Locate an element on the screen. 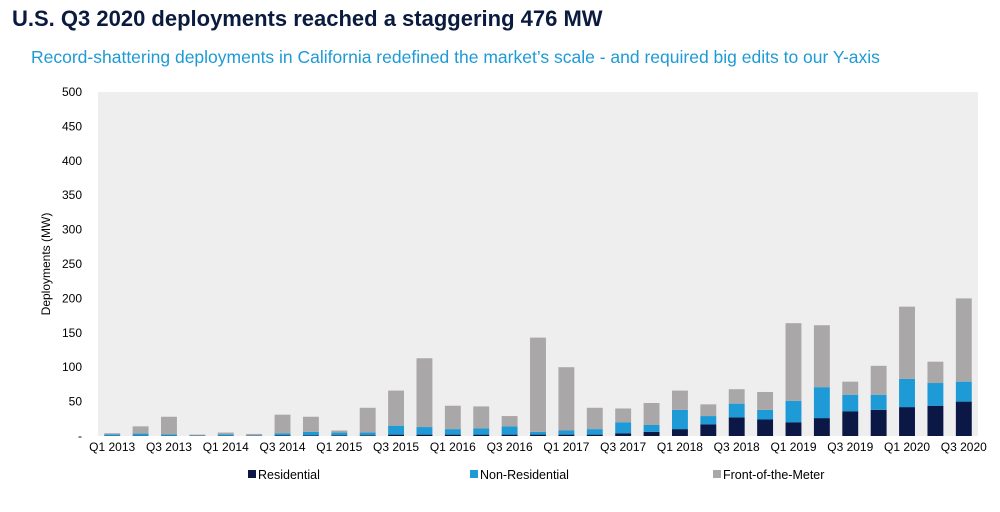 Image resolution: width=1000 pixels, height=512 pixels. y-tick-label: 100 is located at coordinates (72, 367).